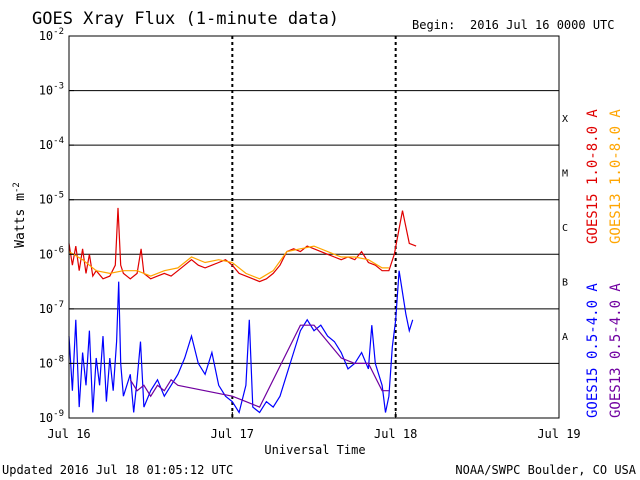 The height and width of the screenshot is (480, 640). What do you see at coordinates (593, 350) in the screenshot?
I see `legend-entry: GOES15 0.5-4.0 A` at bounding box center [593, 350].